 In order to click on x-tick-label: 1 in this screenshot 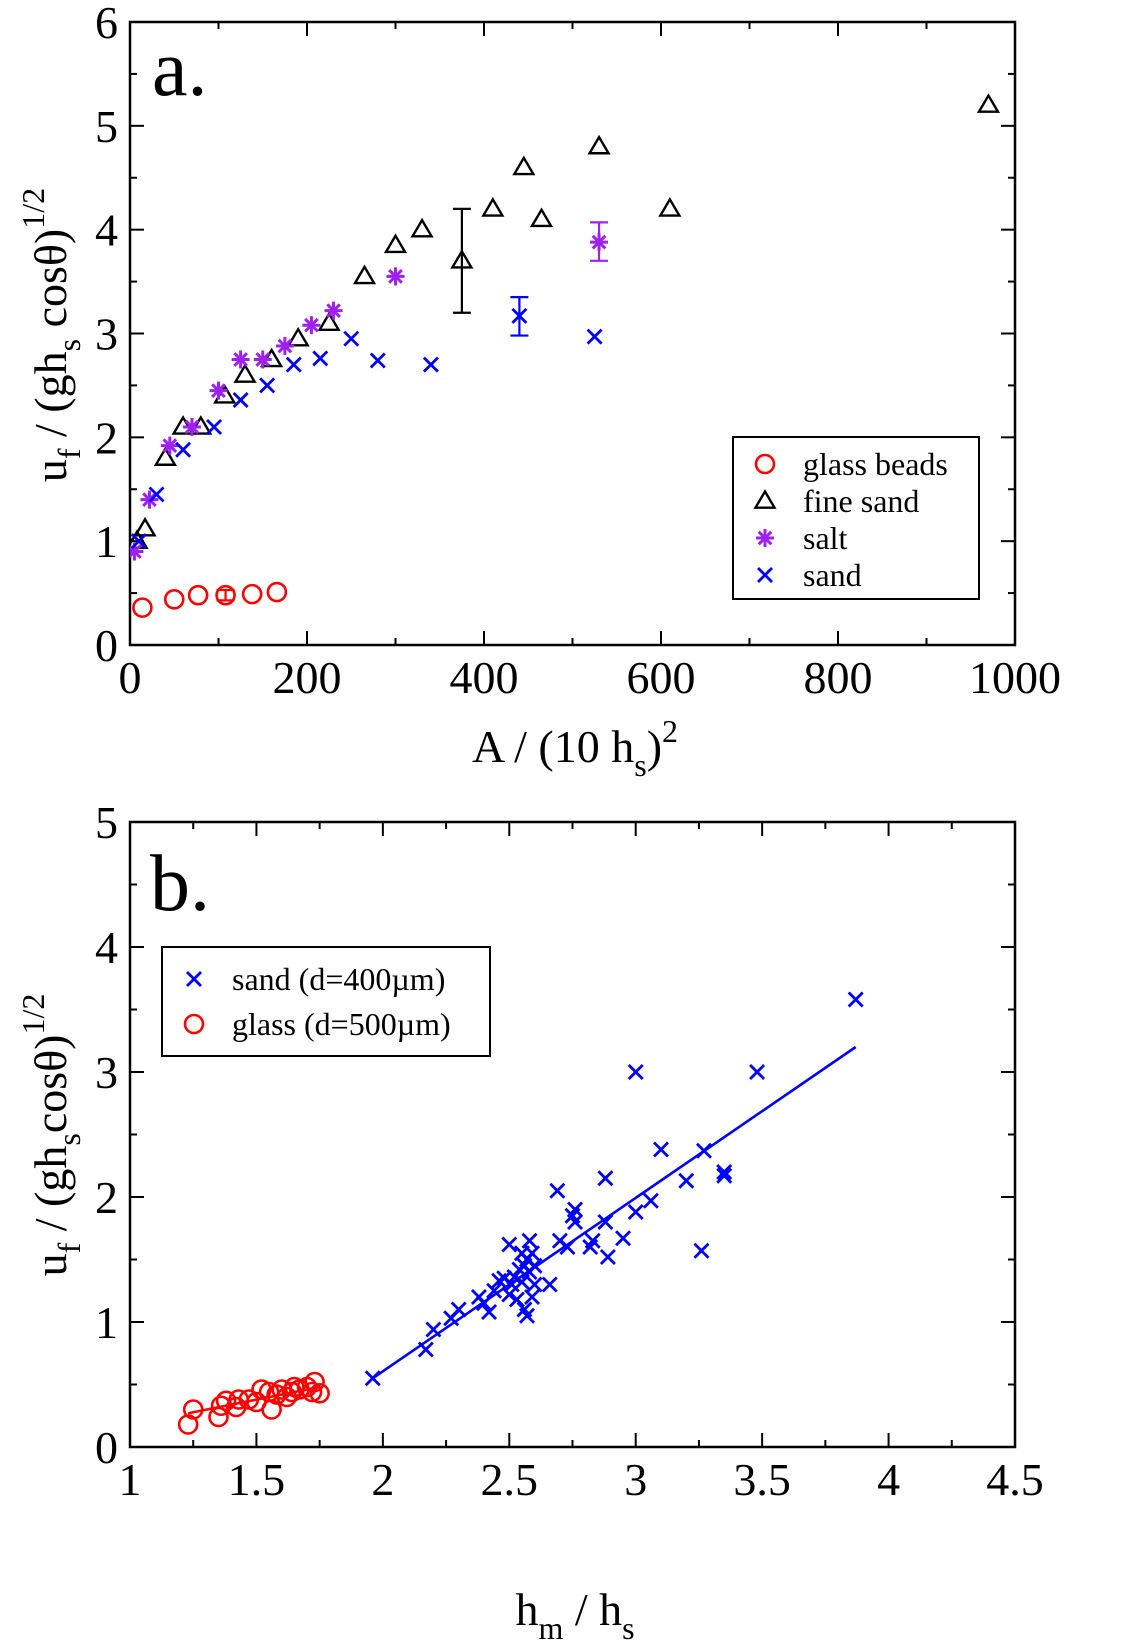, I will do `click(130, 1479)`.